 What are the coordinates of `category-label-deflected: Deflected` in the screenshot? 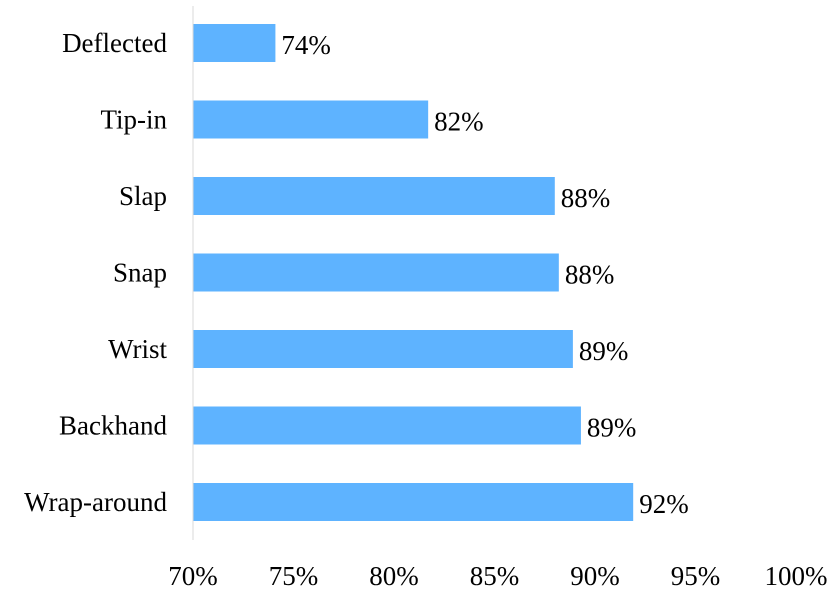 It's located at (114, 43).